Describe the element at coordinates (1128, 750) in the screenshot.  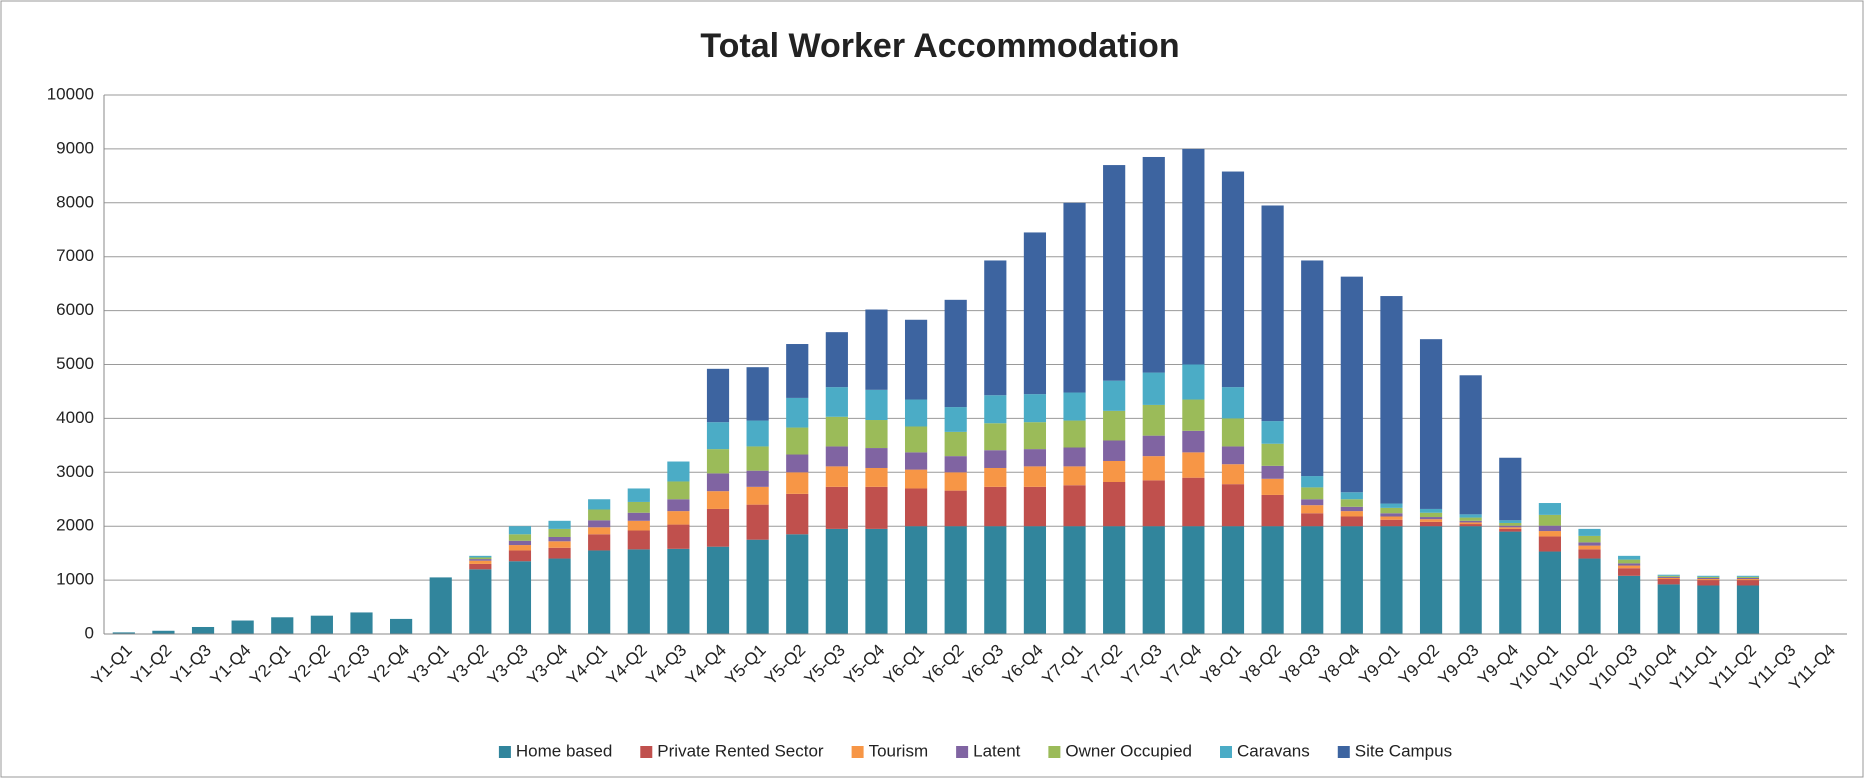
I see `legend-label: Owner Occupied` at that location.